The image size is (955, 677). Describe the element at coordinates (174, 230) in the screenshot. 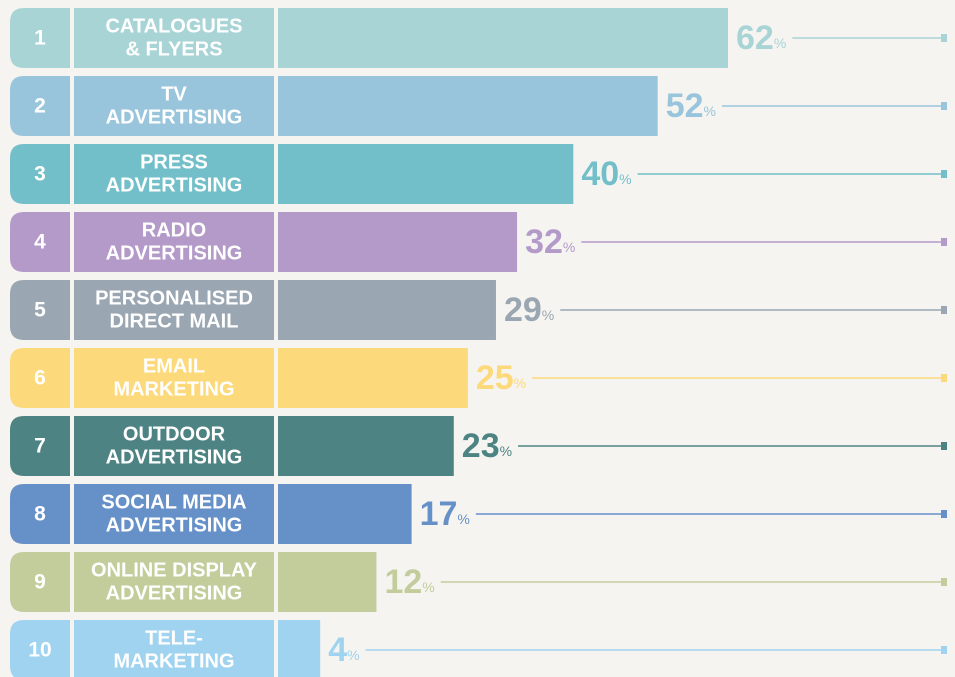

I see `category-label: RADIO` at that location.